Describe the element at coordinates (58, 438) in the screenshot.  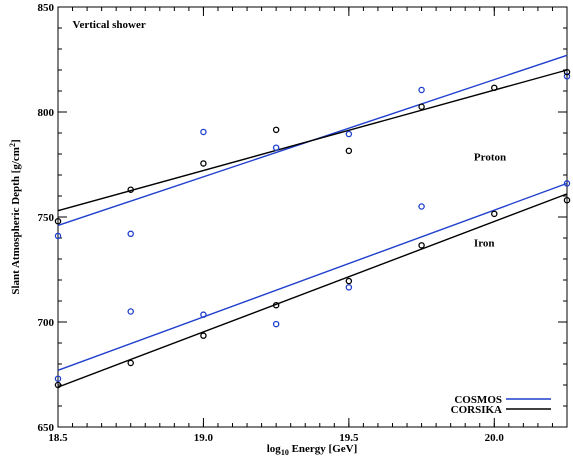
I see `x-tick-label: 18.5` at that location.